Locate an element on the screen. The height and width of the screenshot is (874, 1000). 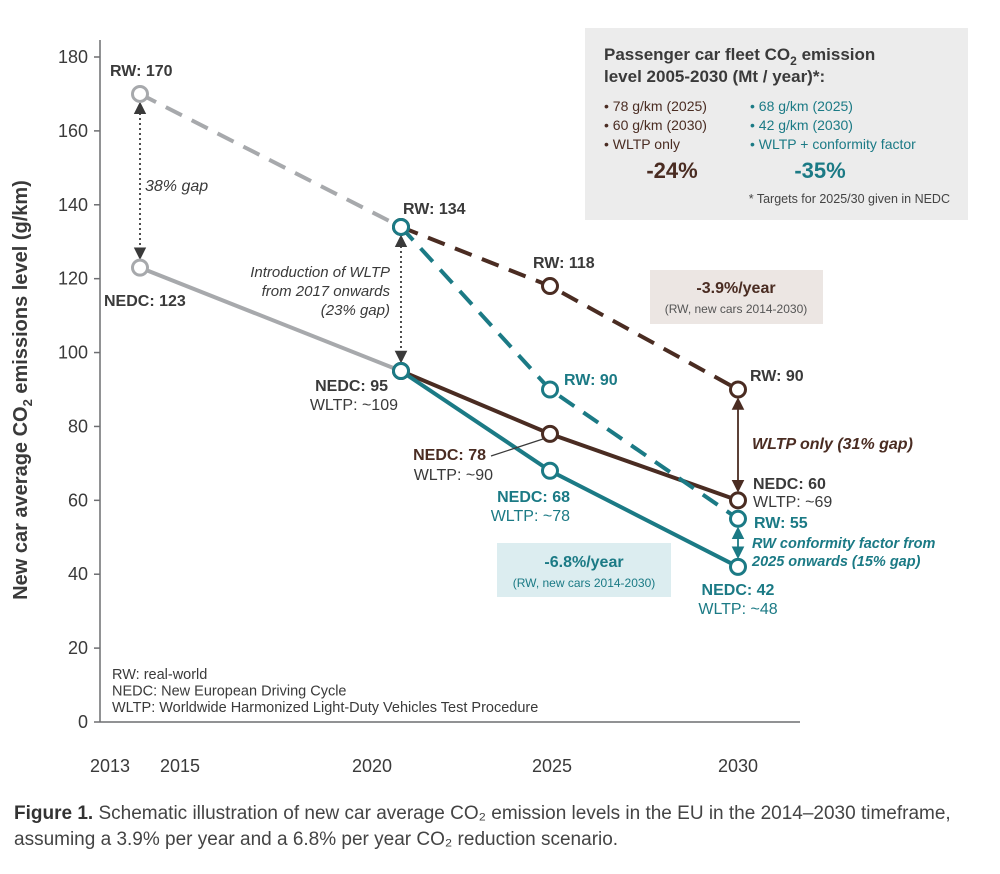
point-label: NEDC: 42 is located at coordinates (738, 590).